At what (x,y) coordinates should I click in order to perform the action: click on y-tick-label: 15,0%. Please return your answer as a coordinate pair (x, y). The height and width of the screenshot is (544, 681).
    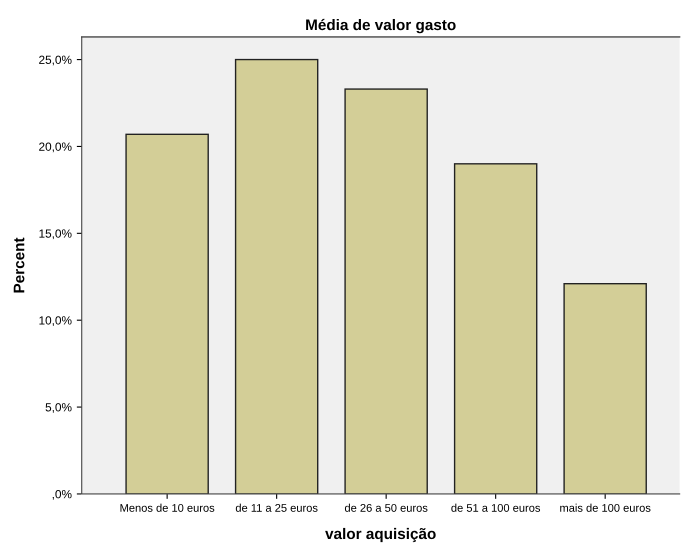
    Looking at the image, I should click on (55, 234).